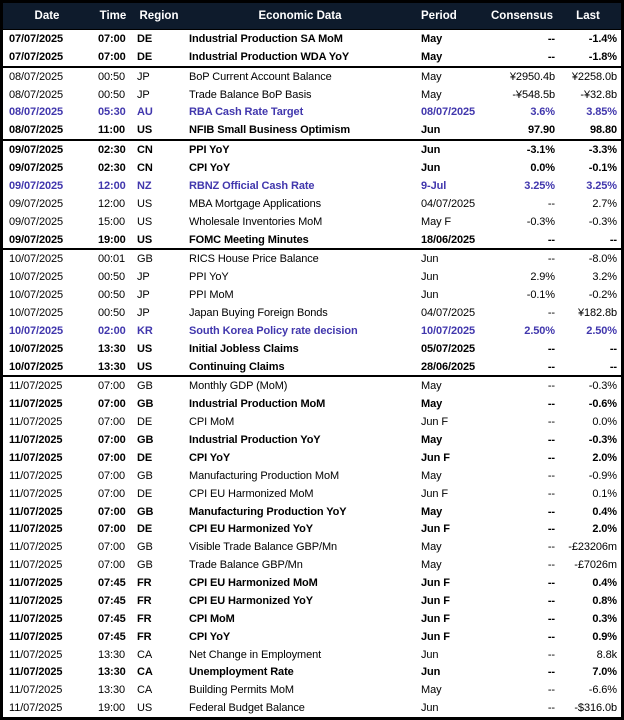 This screenshot has width=624, height=720. What do you see at coordinates (144, 185) in the screenshot?
I see `cell-region: NZ` at bounding box center [144, 185].